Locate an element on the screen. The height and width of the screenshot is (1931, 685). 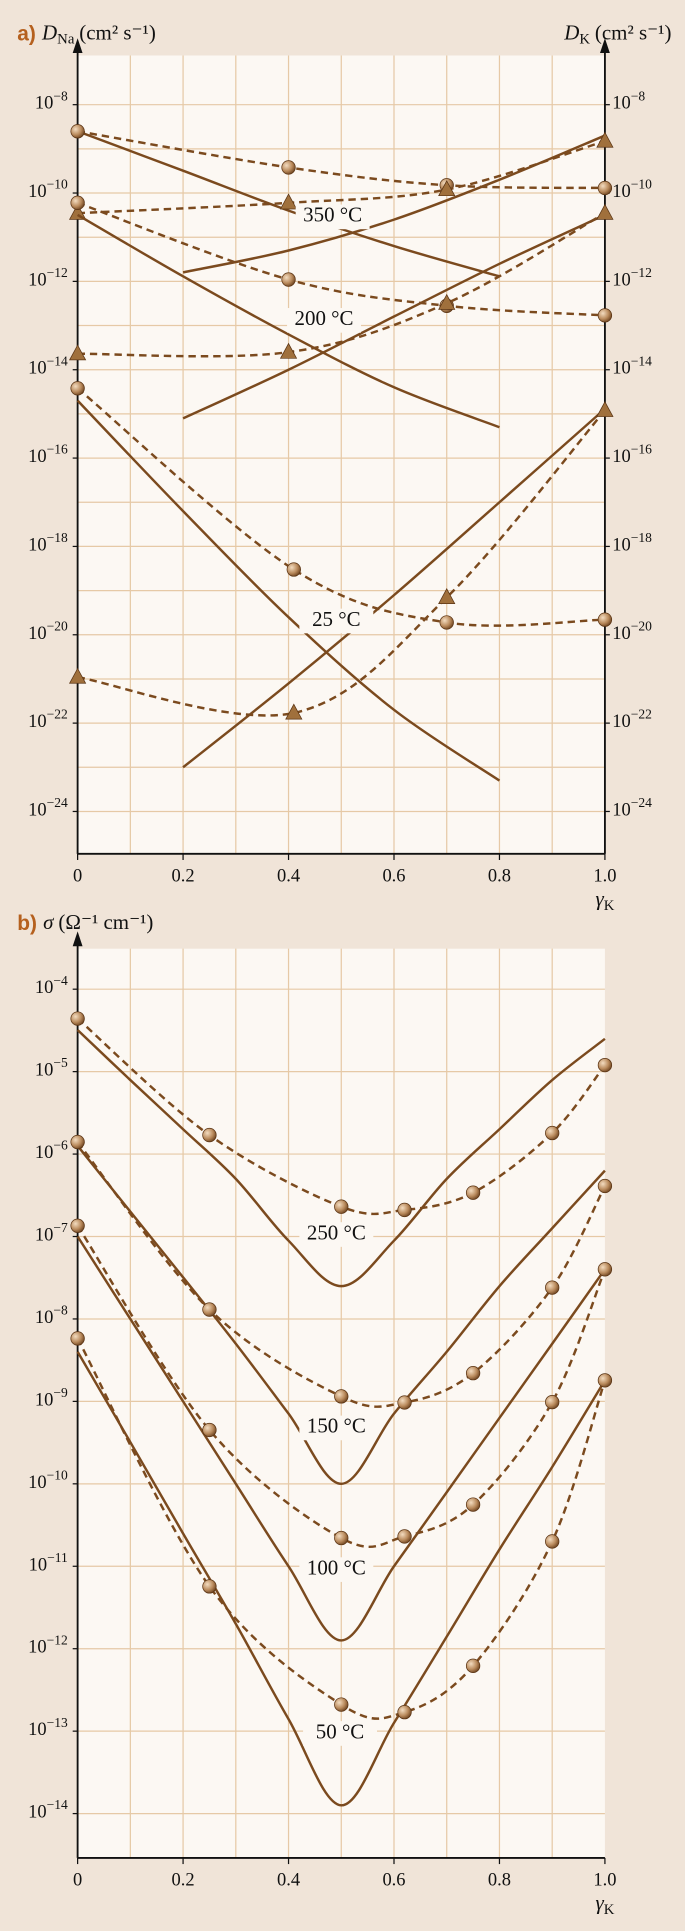
y-tick-label: 10⁻²² is located at coordinates (48, 719).